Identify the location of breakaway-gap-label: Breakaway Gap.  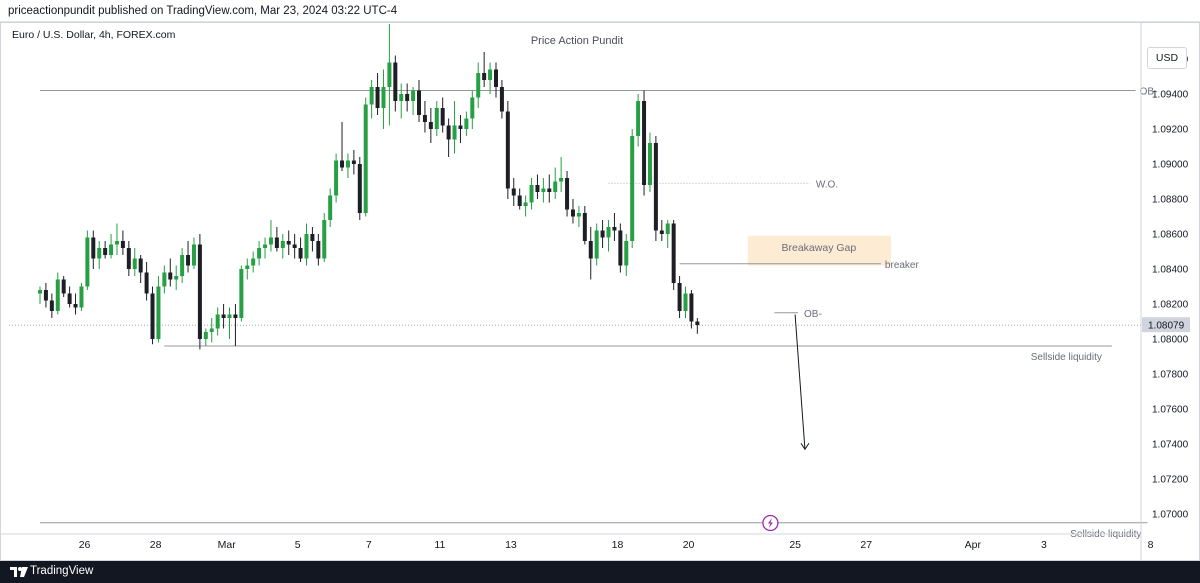
(819, 248).